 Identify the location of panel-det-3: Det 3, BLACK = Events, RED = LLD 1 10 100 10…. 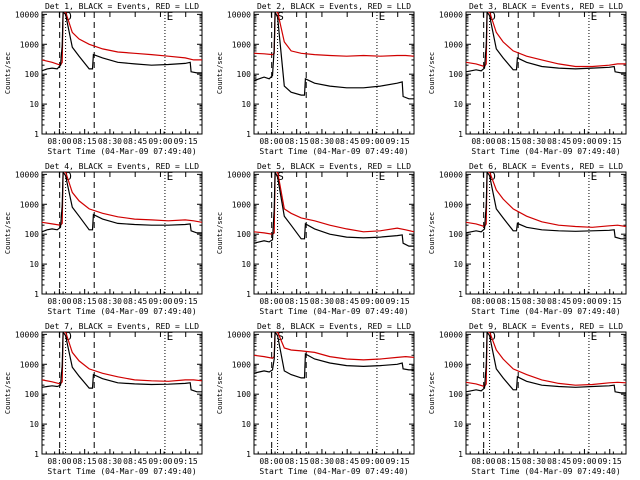
(527, 79).